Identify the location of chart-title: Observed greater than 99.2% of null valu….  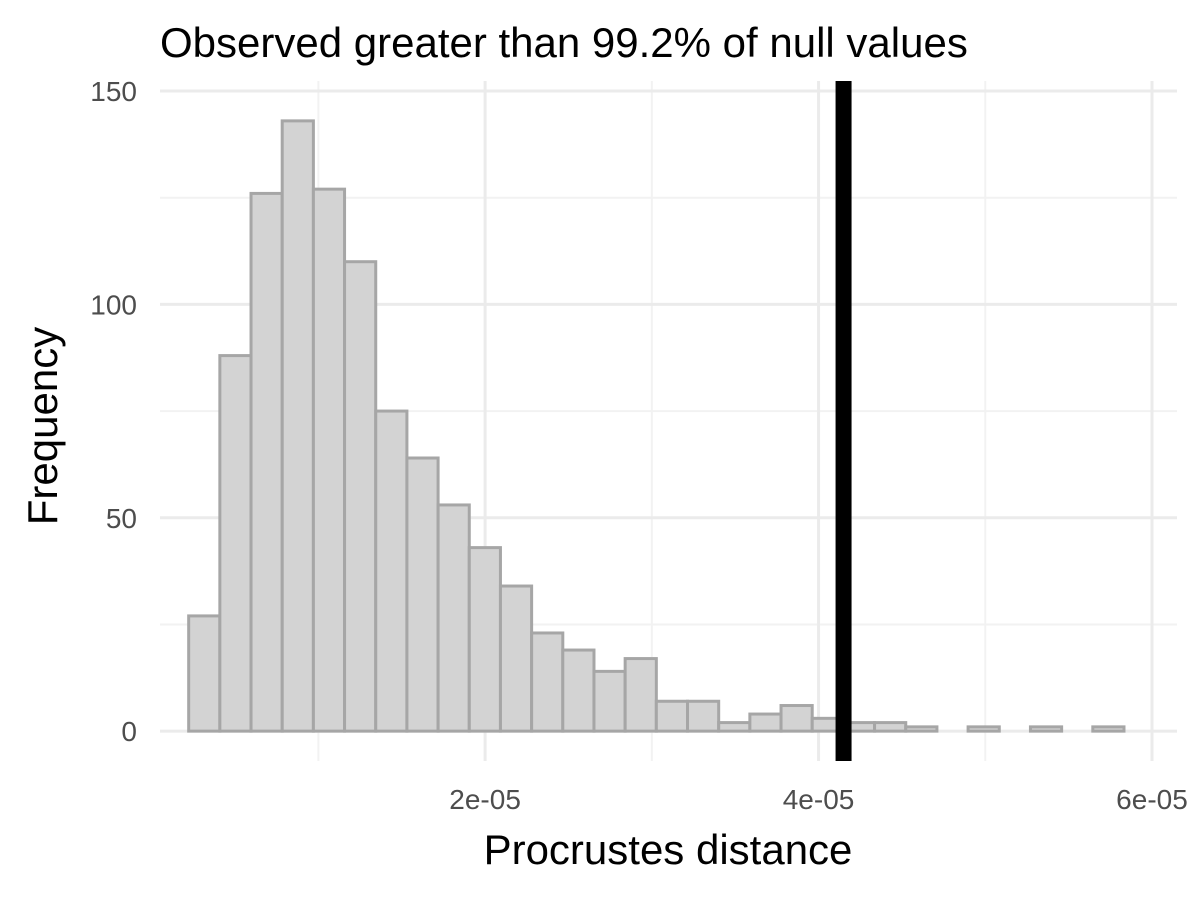
(564, 42).